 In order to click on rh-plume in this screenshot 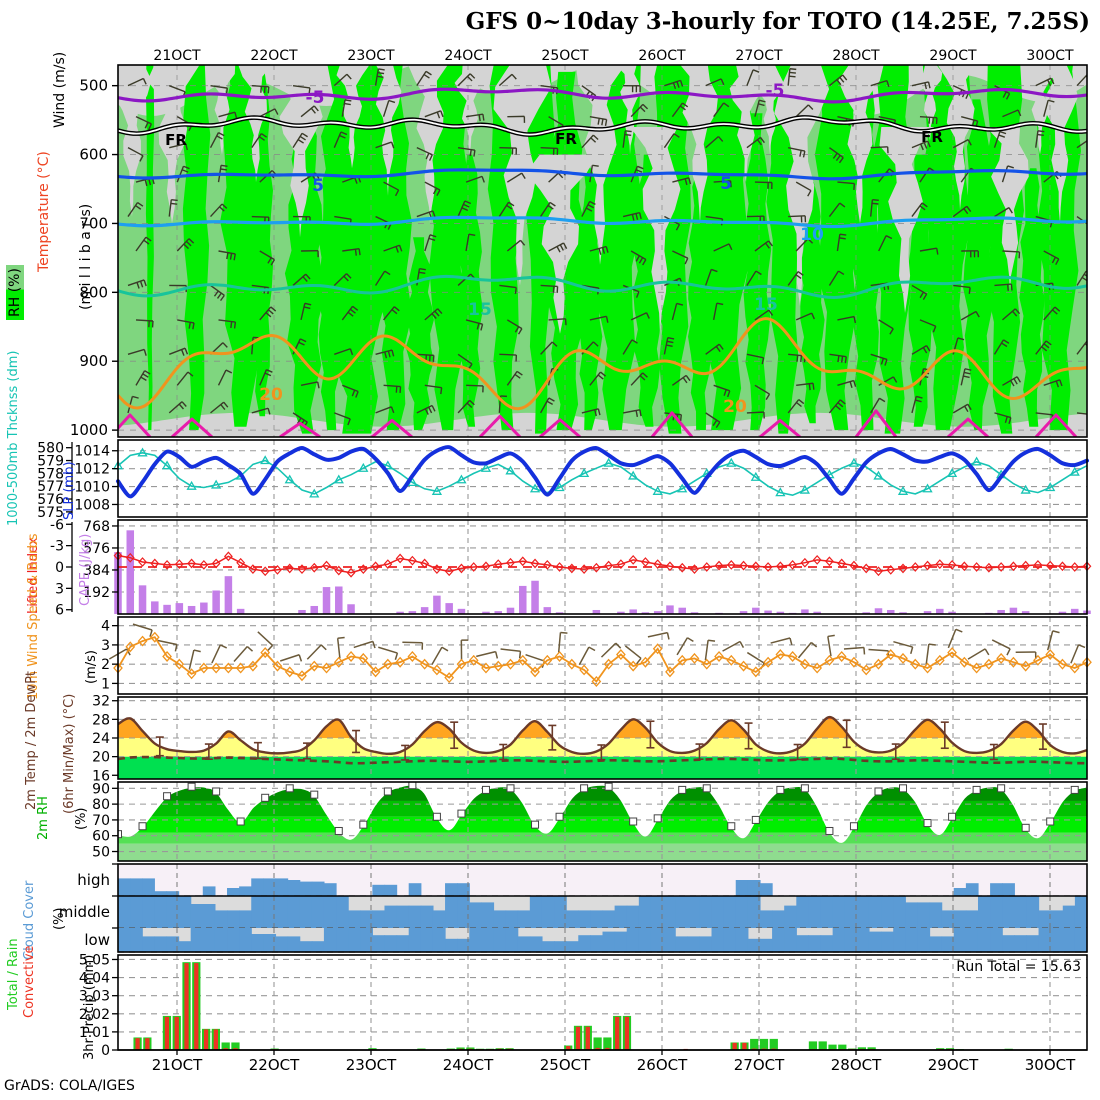, I will do `click(723, 248)`.